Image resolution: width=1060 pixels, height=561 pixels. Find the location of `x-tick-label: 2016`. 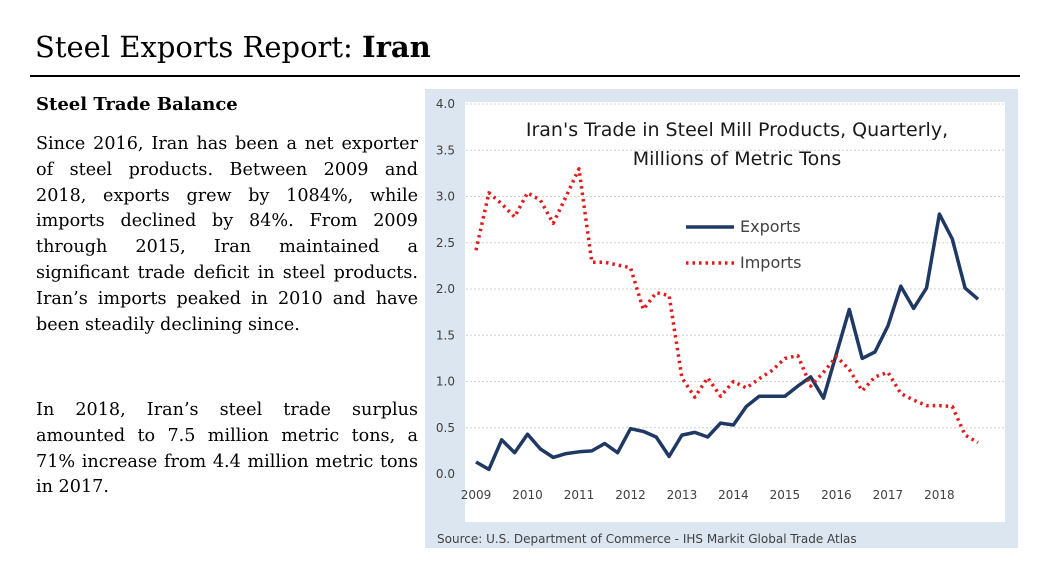

x-tick-label: 2016 is located at coordinates (836, 495).